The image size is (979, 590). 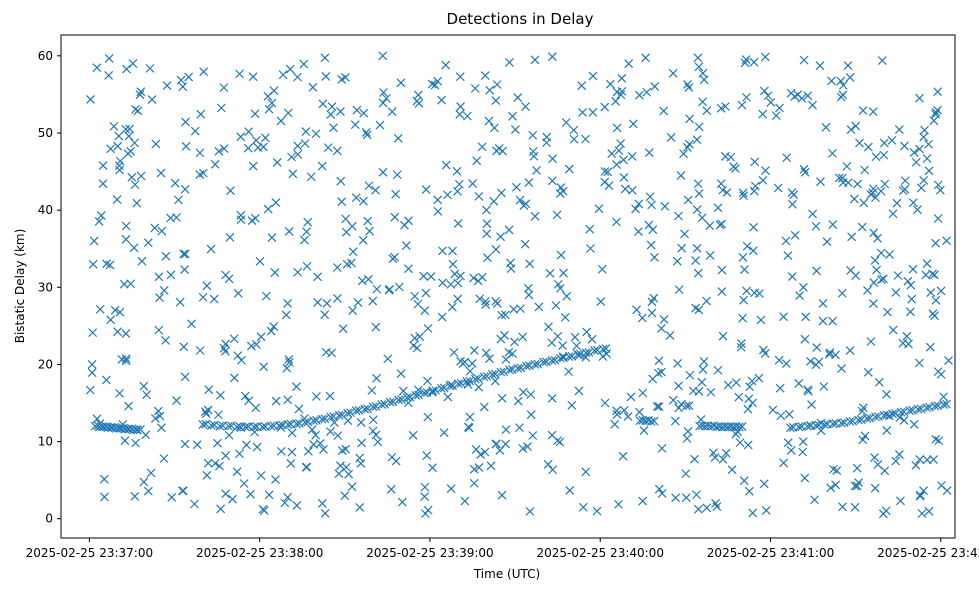 I want to click on y-tick-label: 40, so click(x=45, y=210).